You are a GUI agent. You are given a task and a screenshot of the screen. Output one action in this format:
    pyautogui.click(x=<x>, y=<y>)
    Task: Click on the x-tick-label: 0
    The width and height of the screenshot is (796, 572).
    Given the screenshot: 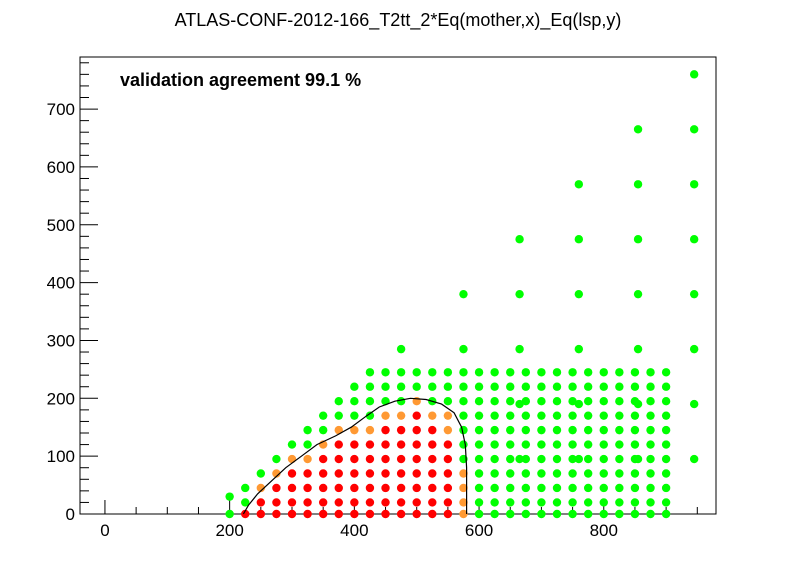 What is the action you would take?
    pyautogui.click(x=104, y=530)
    